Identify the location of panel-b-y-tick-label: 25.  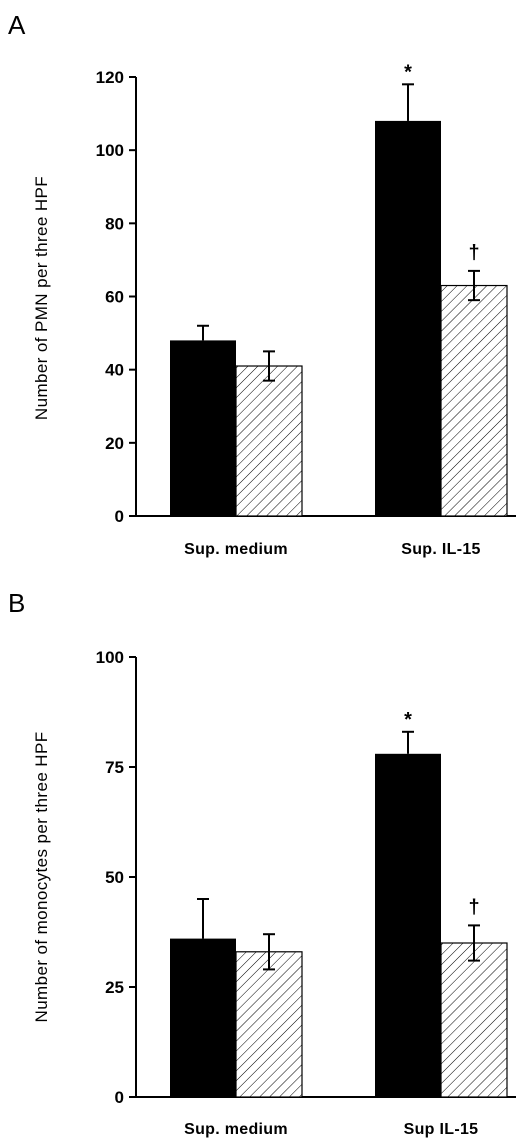
(114, 987).